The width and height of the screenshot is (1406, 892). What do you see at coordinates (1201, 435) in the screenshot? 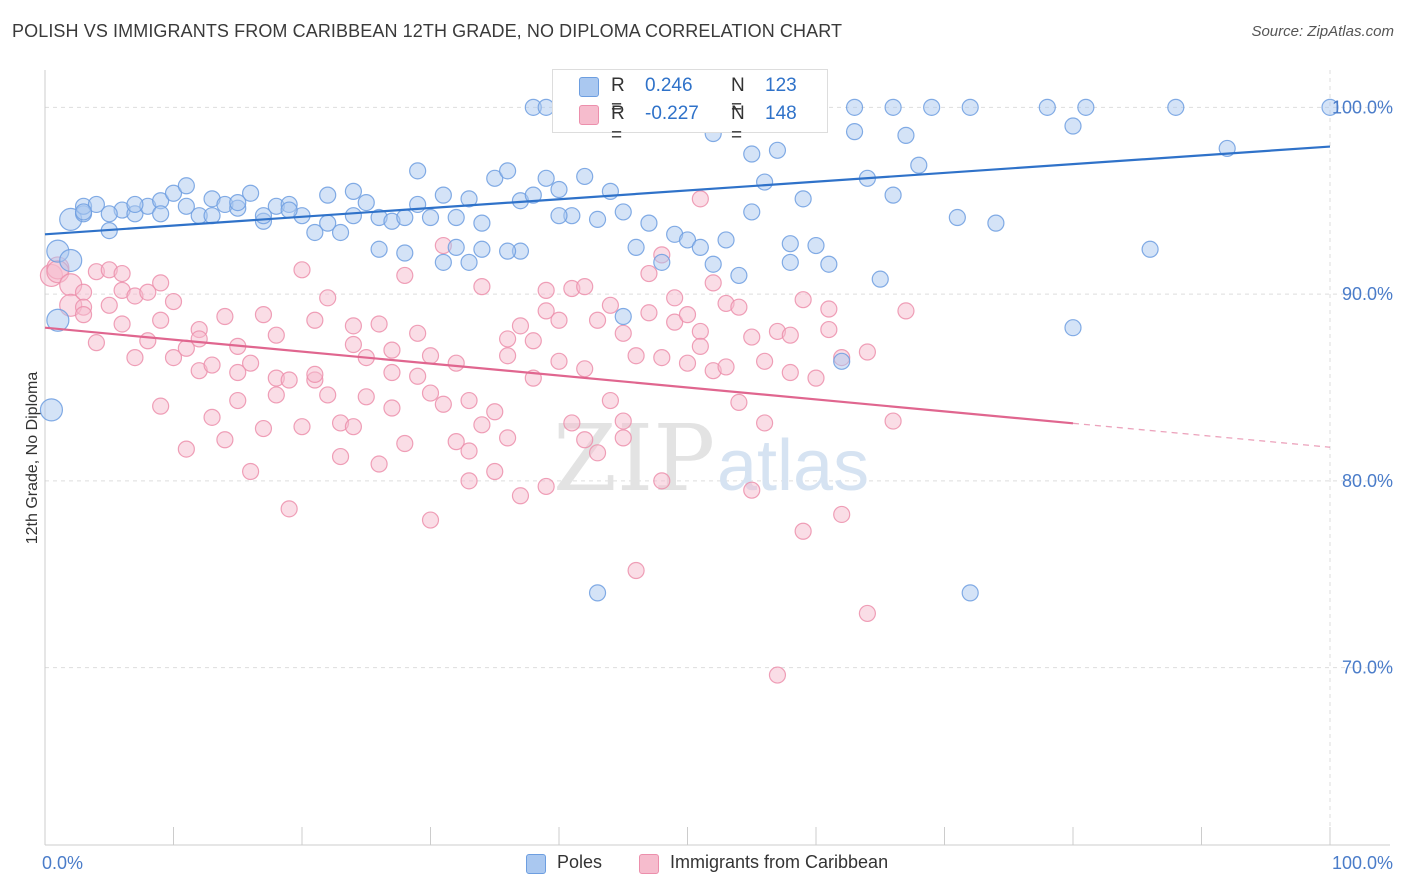
I see `trend-line-dashed` at bounding box center [1201, 435].